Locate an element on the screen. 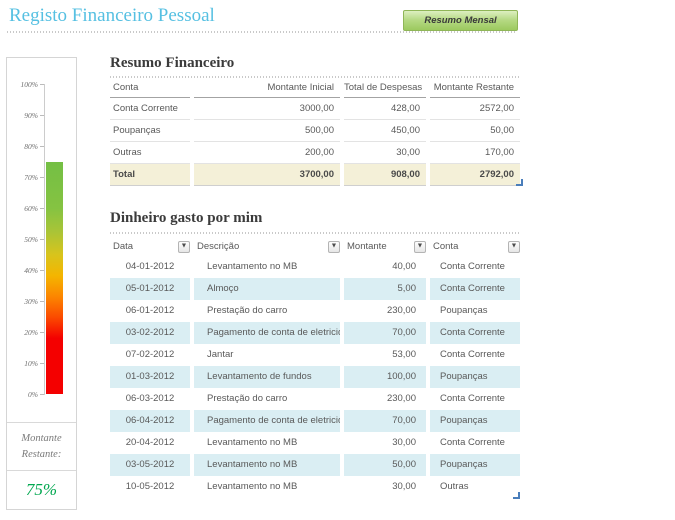  filter-button-data: ▼ is located at coordinates (184, 246).